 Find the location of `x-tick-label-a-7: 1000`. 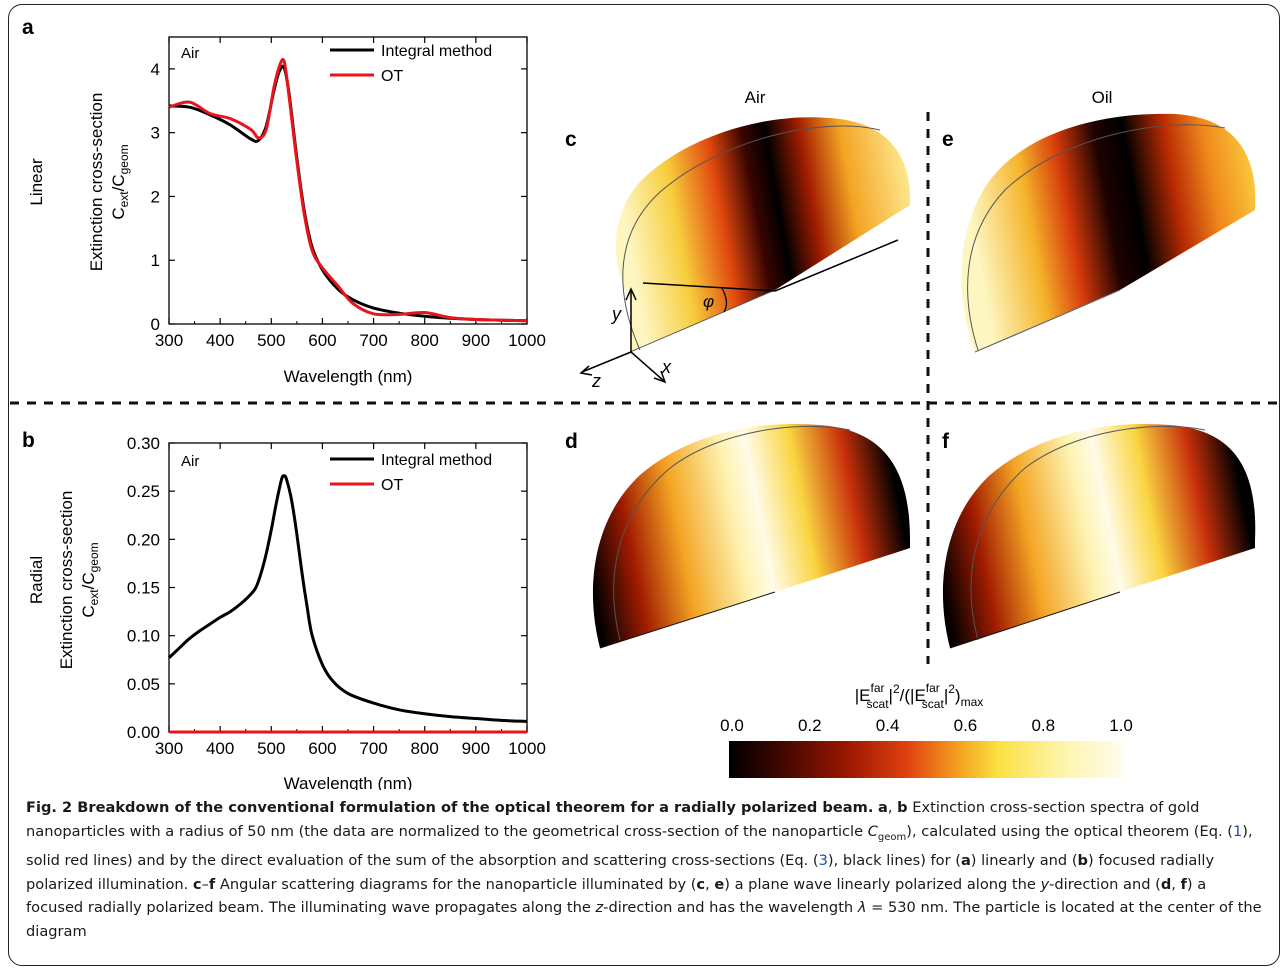

x-tick-label-a-7: 1000 is located at coordinates (527, 340).